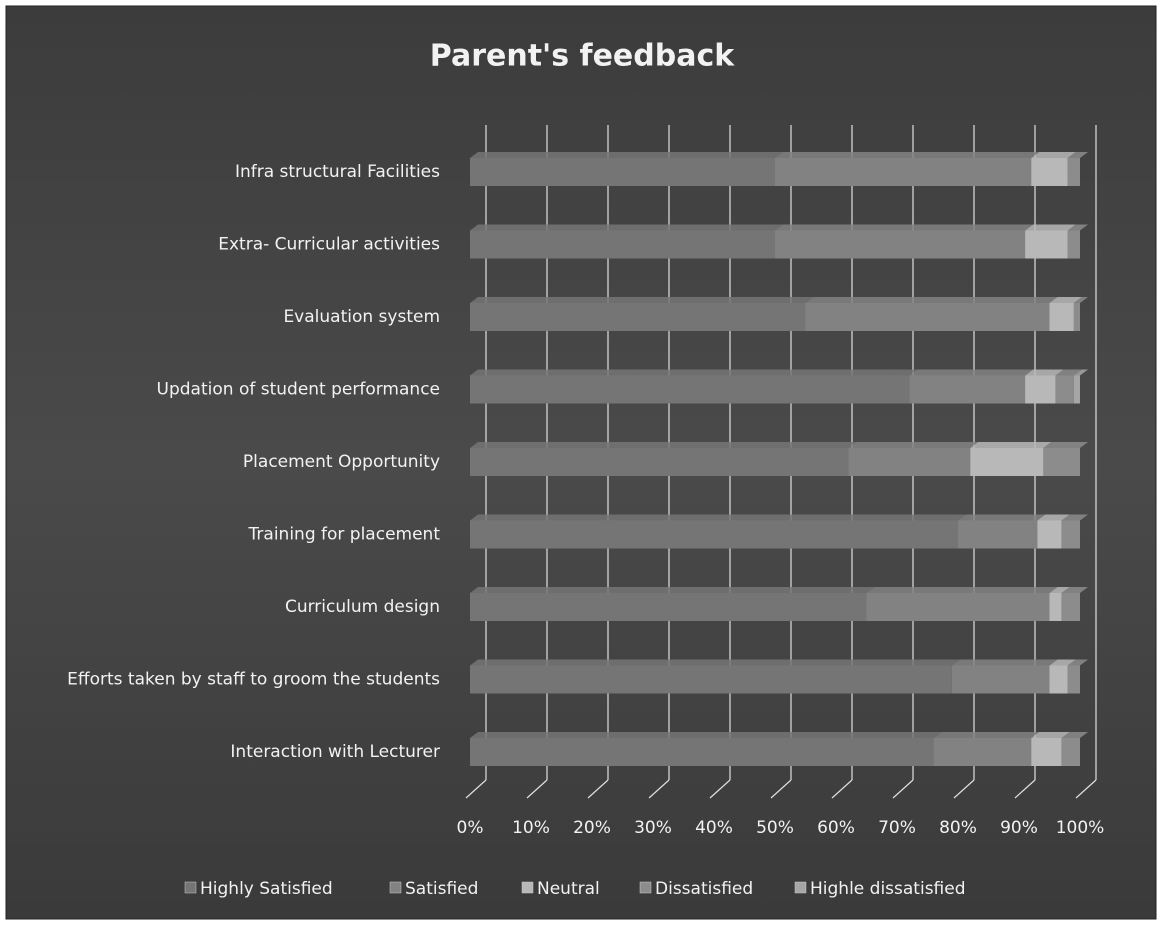 The height and width of the screenshot is (925, 1162). I want to click on y-tick-label: Updation of student performance, so click(298, 390).